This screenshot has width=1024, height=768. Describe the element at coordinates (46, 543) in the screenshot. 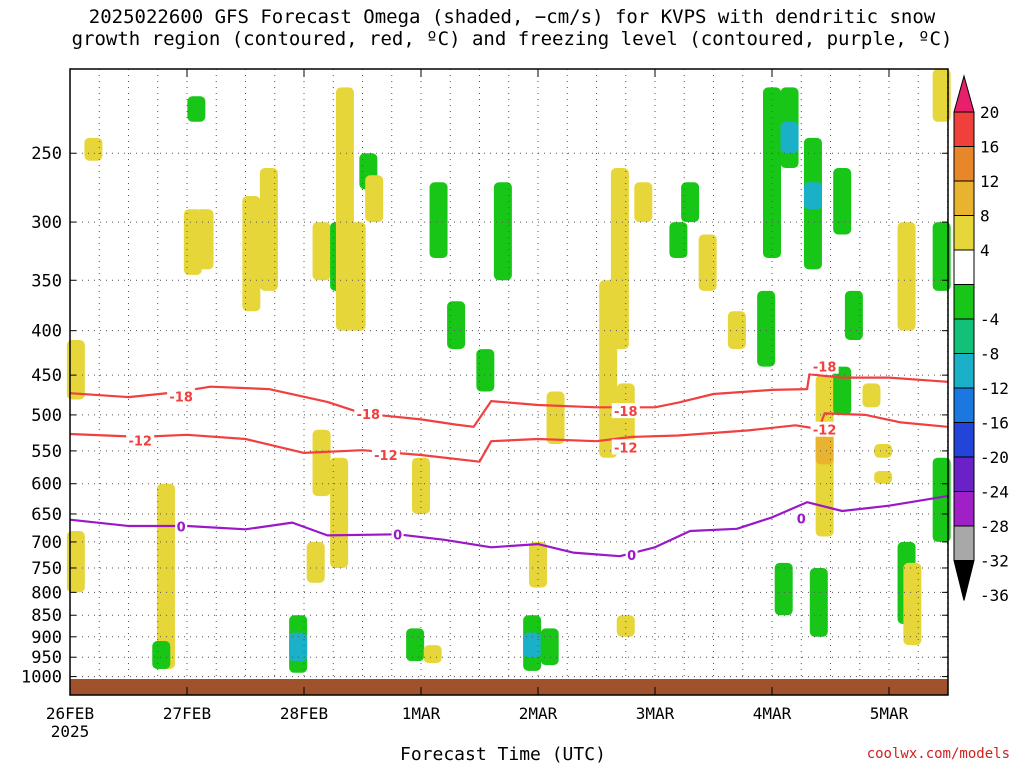

I see `y-tick-label: 700` at that location.